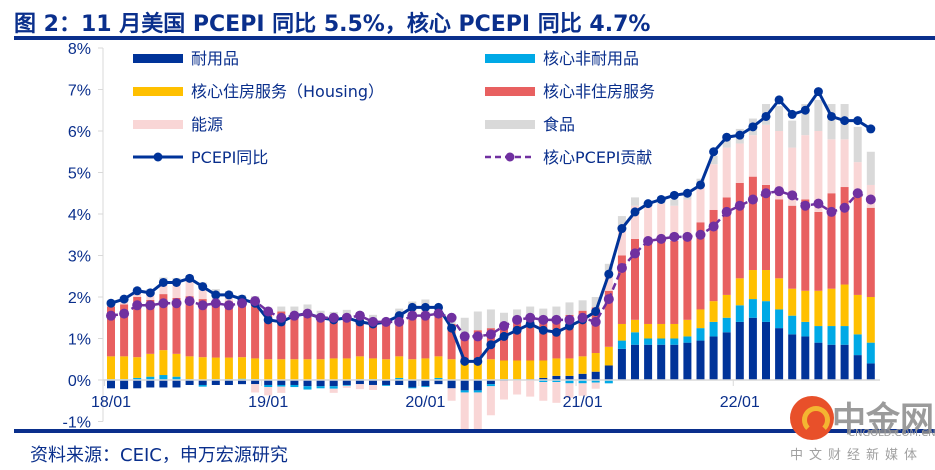 The width and height of the screenshot is (935, 470). What do you see at coordinates (883, 420) in the screenshot?
I see `watermark-name: 中金网` at bounding box center [883, 420].